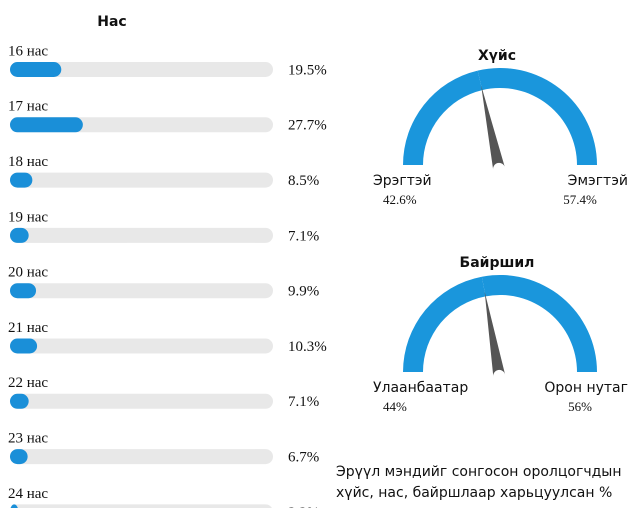 The height and width of the screenshot is (508, 630). Describe the element at coordinates (28, 217) in the screenshot. I see `row-label: 19 нас` at that location.